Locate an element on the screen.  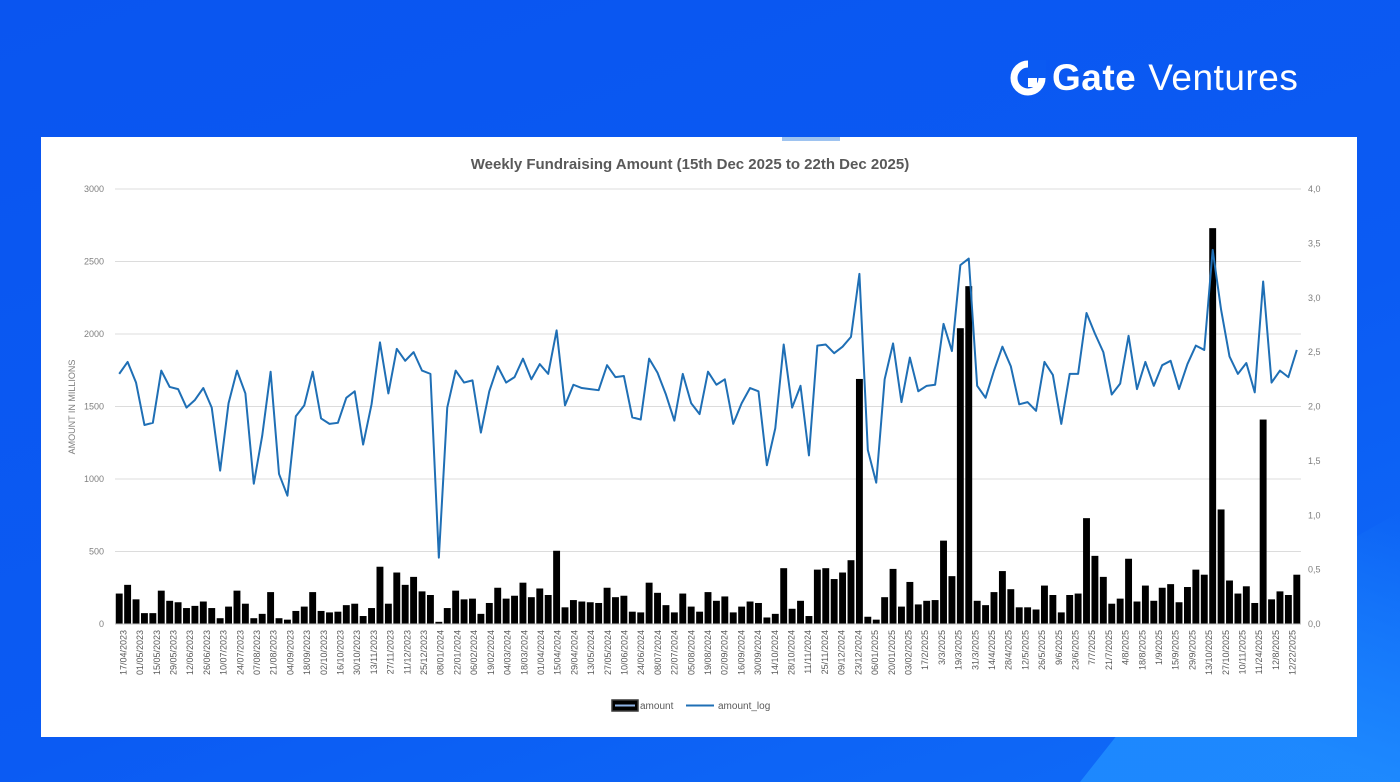
legend: amount amount_log is located at coordinates (690, 705).